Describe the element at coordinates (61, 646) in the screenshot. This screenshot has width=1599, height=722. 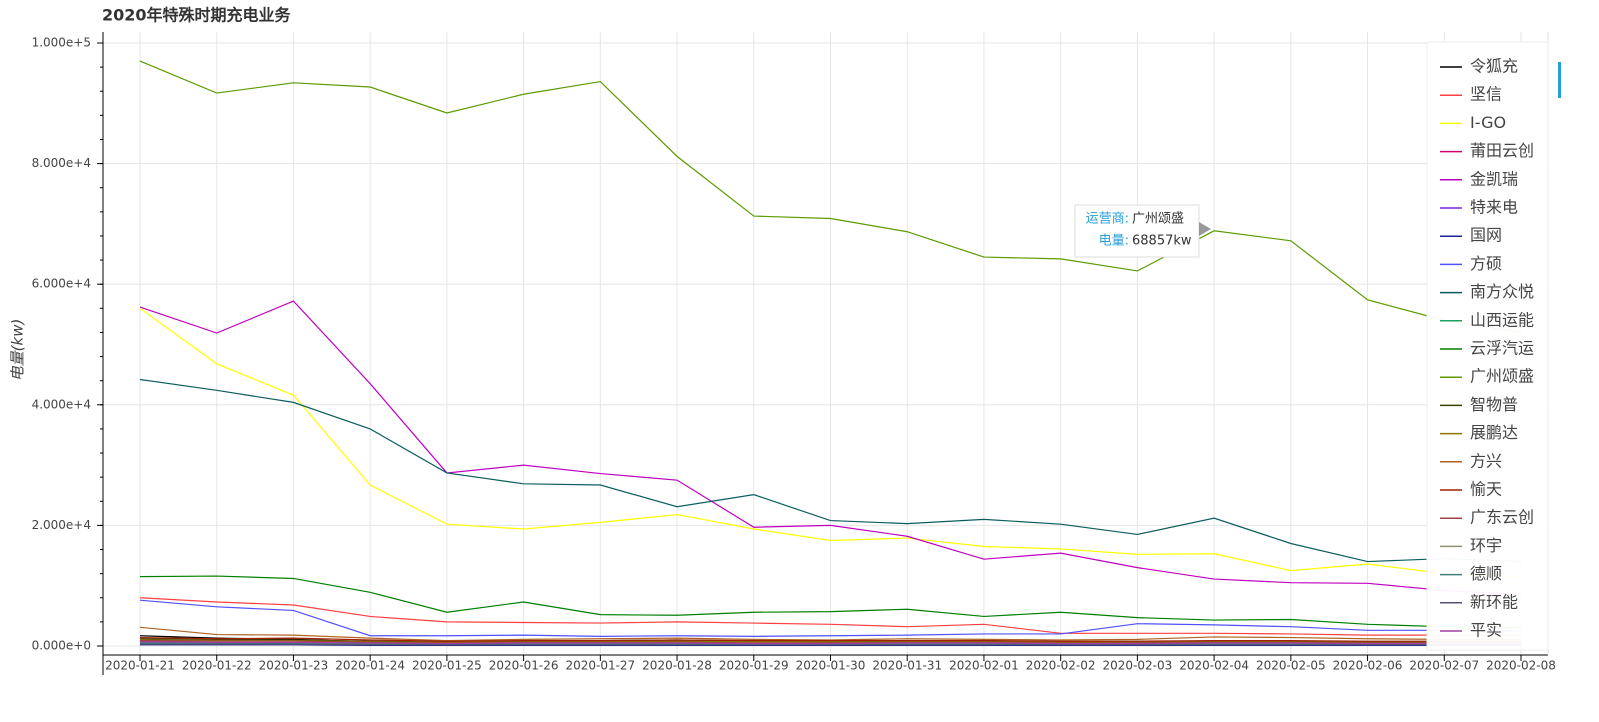
I see `y-tick-label: 0.000e+0` at that location.